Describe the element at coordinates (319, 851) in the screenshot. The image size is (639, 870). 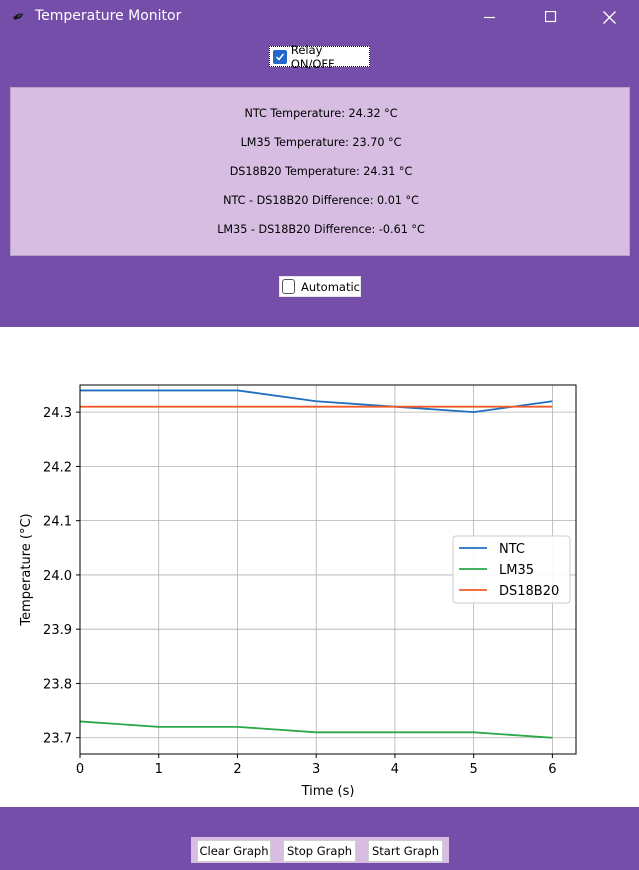
I see `stop-graph-button: Stop Graph` at that location.